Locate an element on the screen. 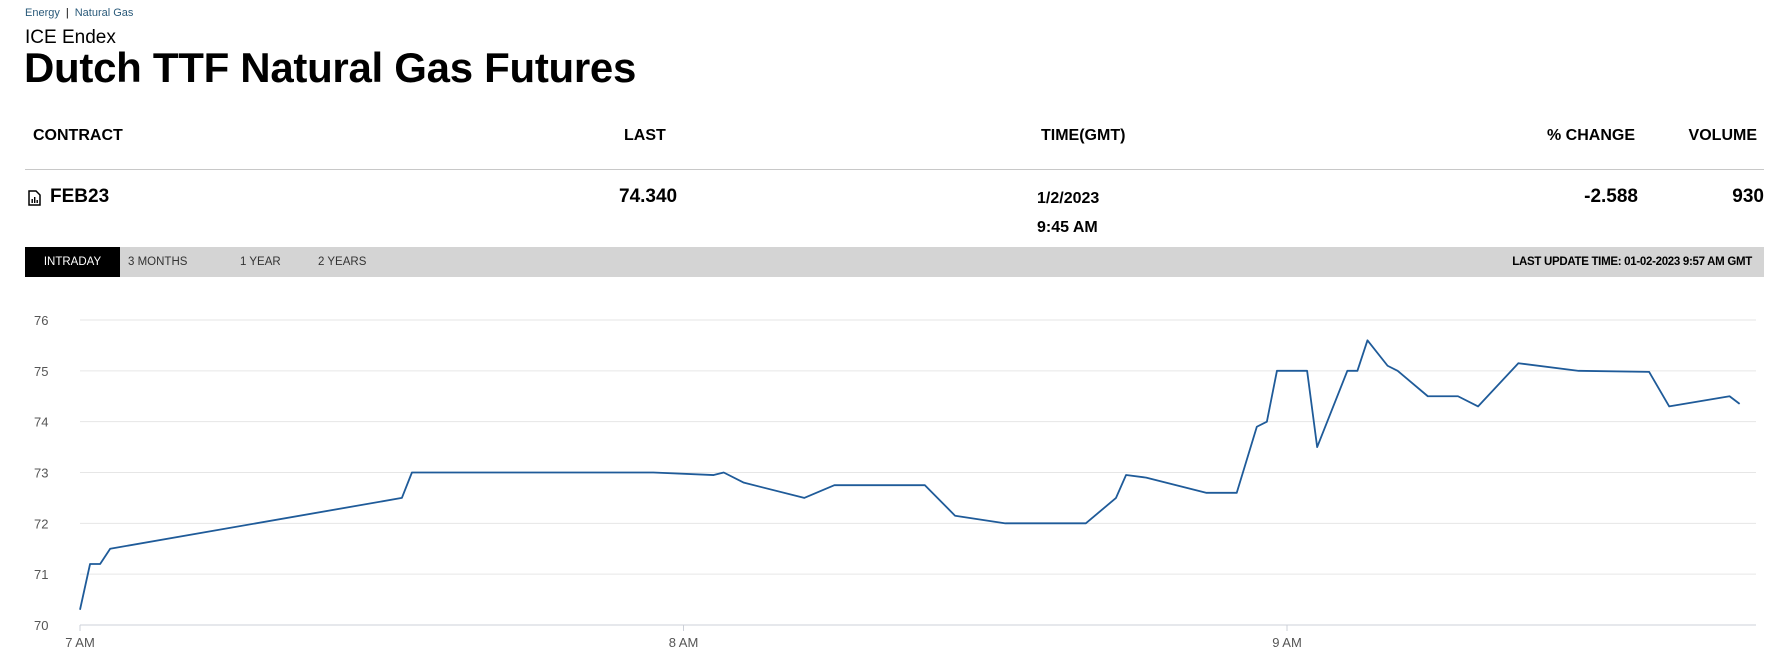  y-tick-label: 70 is located at coordinates (41, 625).